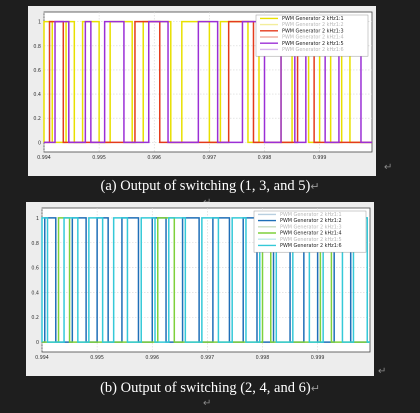  I want to click on caption-b-text: (b) Output of switching (2, 4, and 6), so click(205, 388).